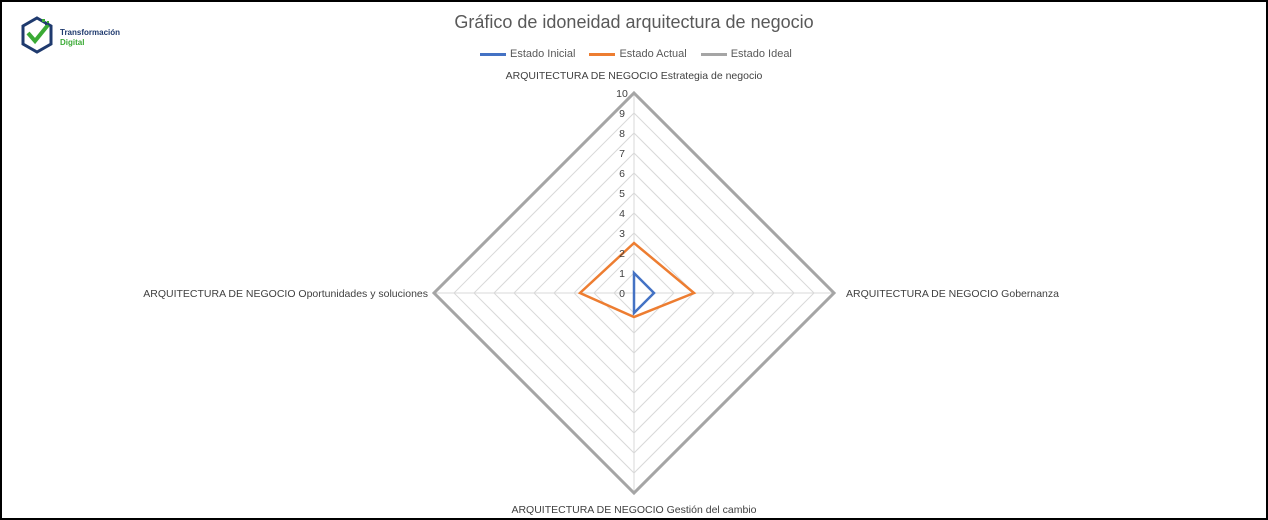 This screenshot has height=520, width=1268. Describe the element at coordinates (622, 254) in the screenshot. I see `tick-label-2: 2` at that location.